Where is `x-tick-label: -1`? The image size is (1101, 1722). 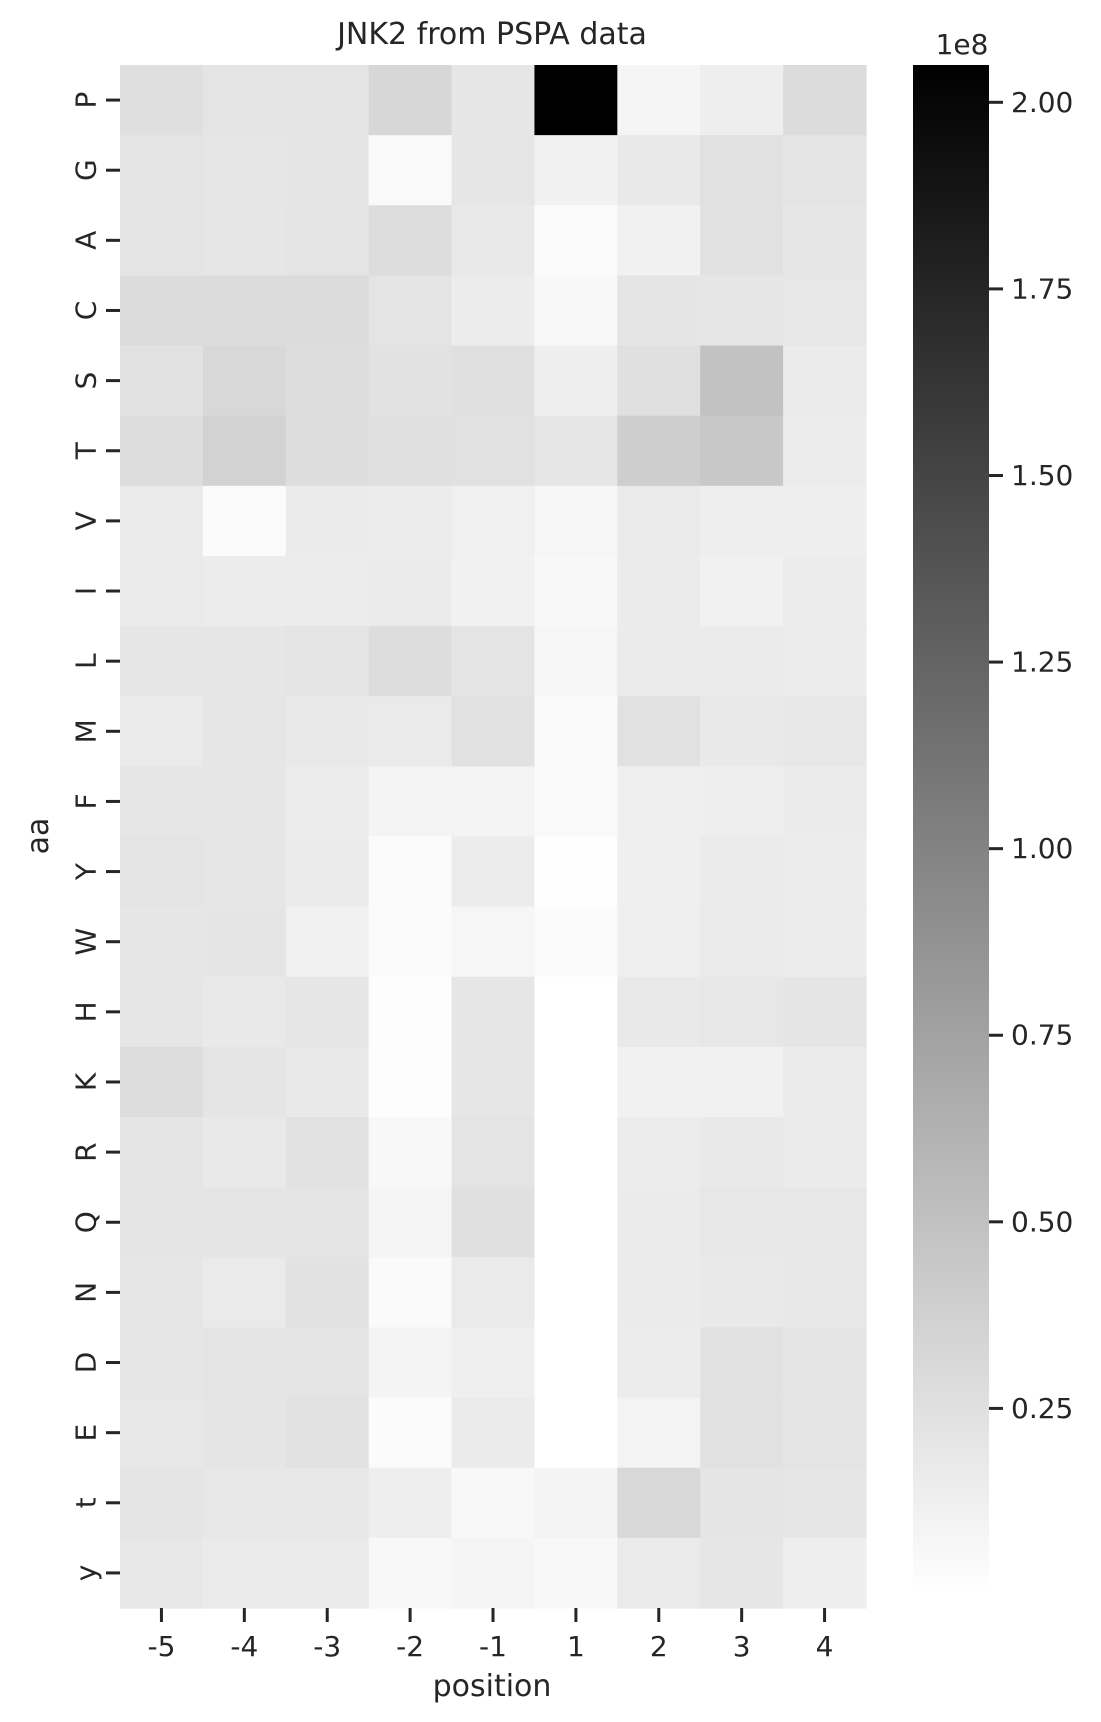
x-tick-label: -1 is located at coordinates (493, 1646).